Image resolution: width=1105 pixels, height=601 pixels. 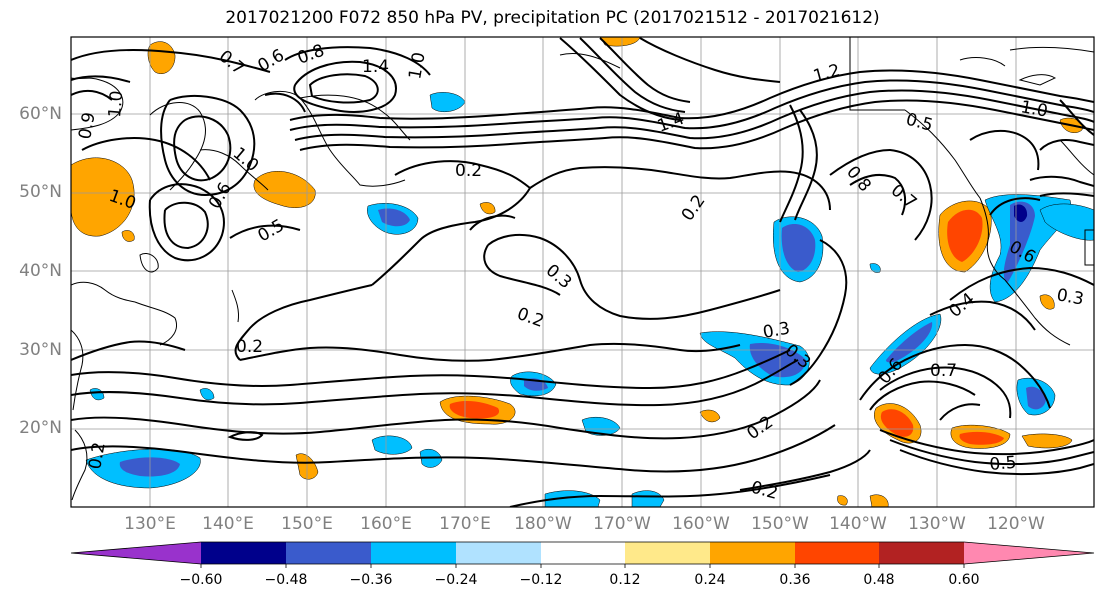 What do you see at coordinates (1003, 464) in the screenshot?
I see `contour-label: 0.5` at bounding box center [1003, 464].